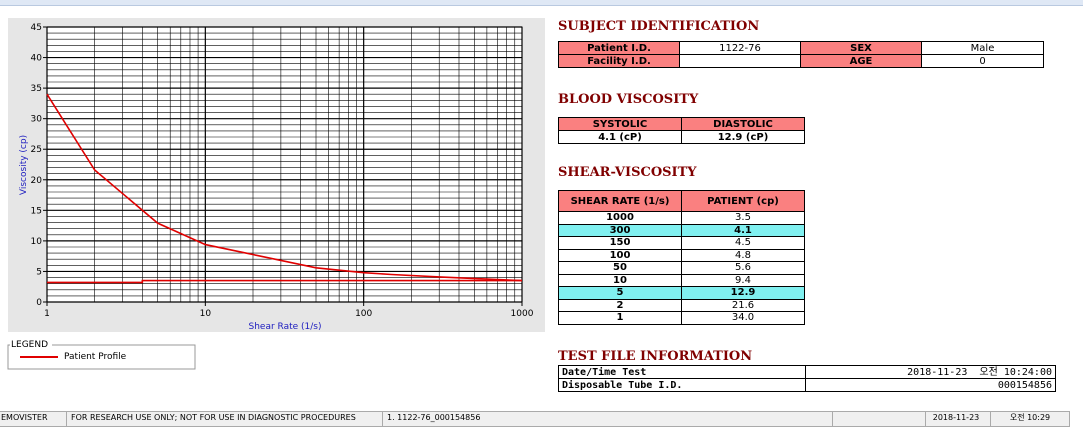  I want to click on y-tick-label: 20, so click(37, 181).